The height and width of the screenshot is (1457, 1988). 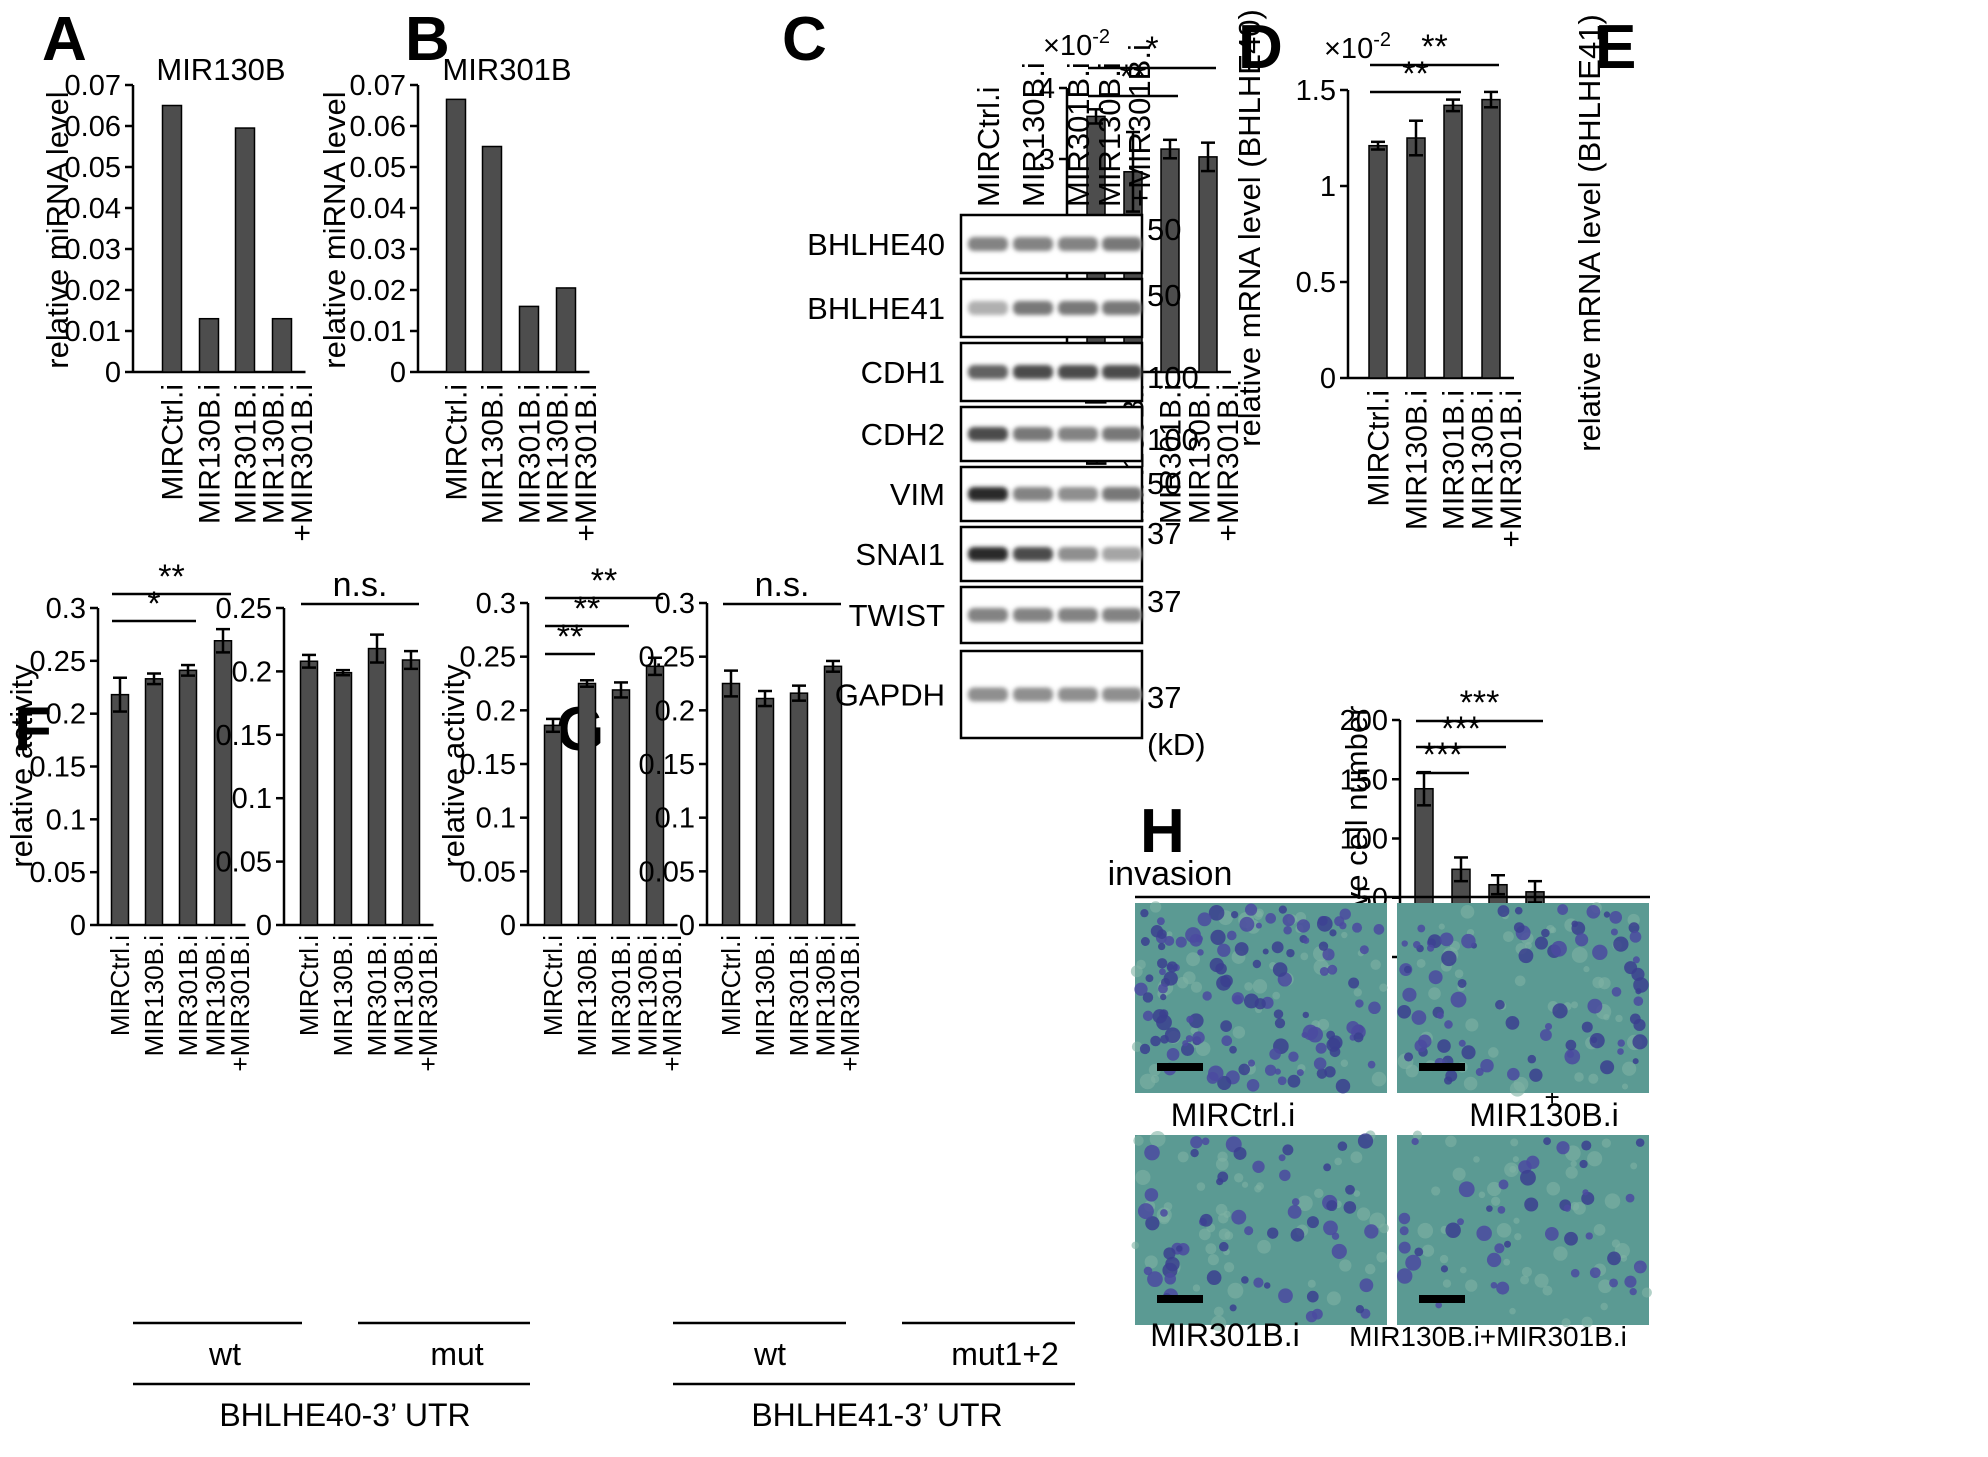 What do you see at coordinates (496, 604) in the screenshot?
I see `y-tick-label: 0.3` at bounding box center [496, 604].